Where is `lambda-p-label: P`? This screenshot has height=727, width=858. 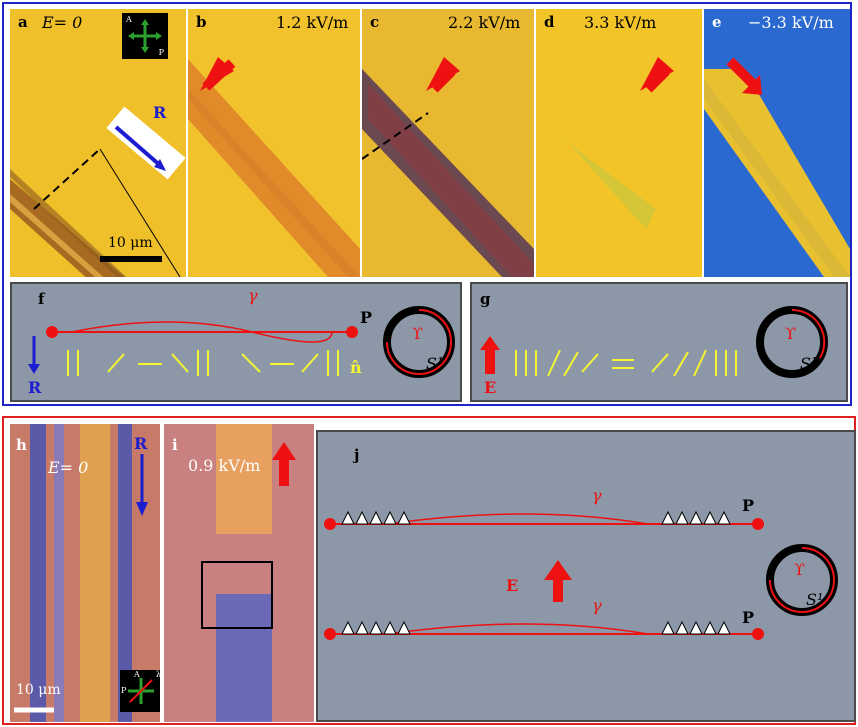
lambda-p-label: P is located at coordinates (124, 690).